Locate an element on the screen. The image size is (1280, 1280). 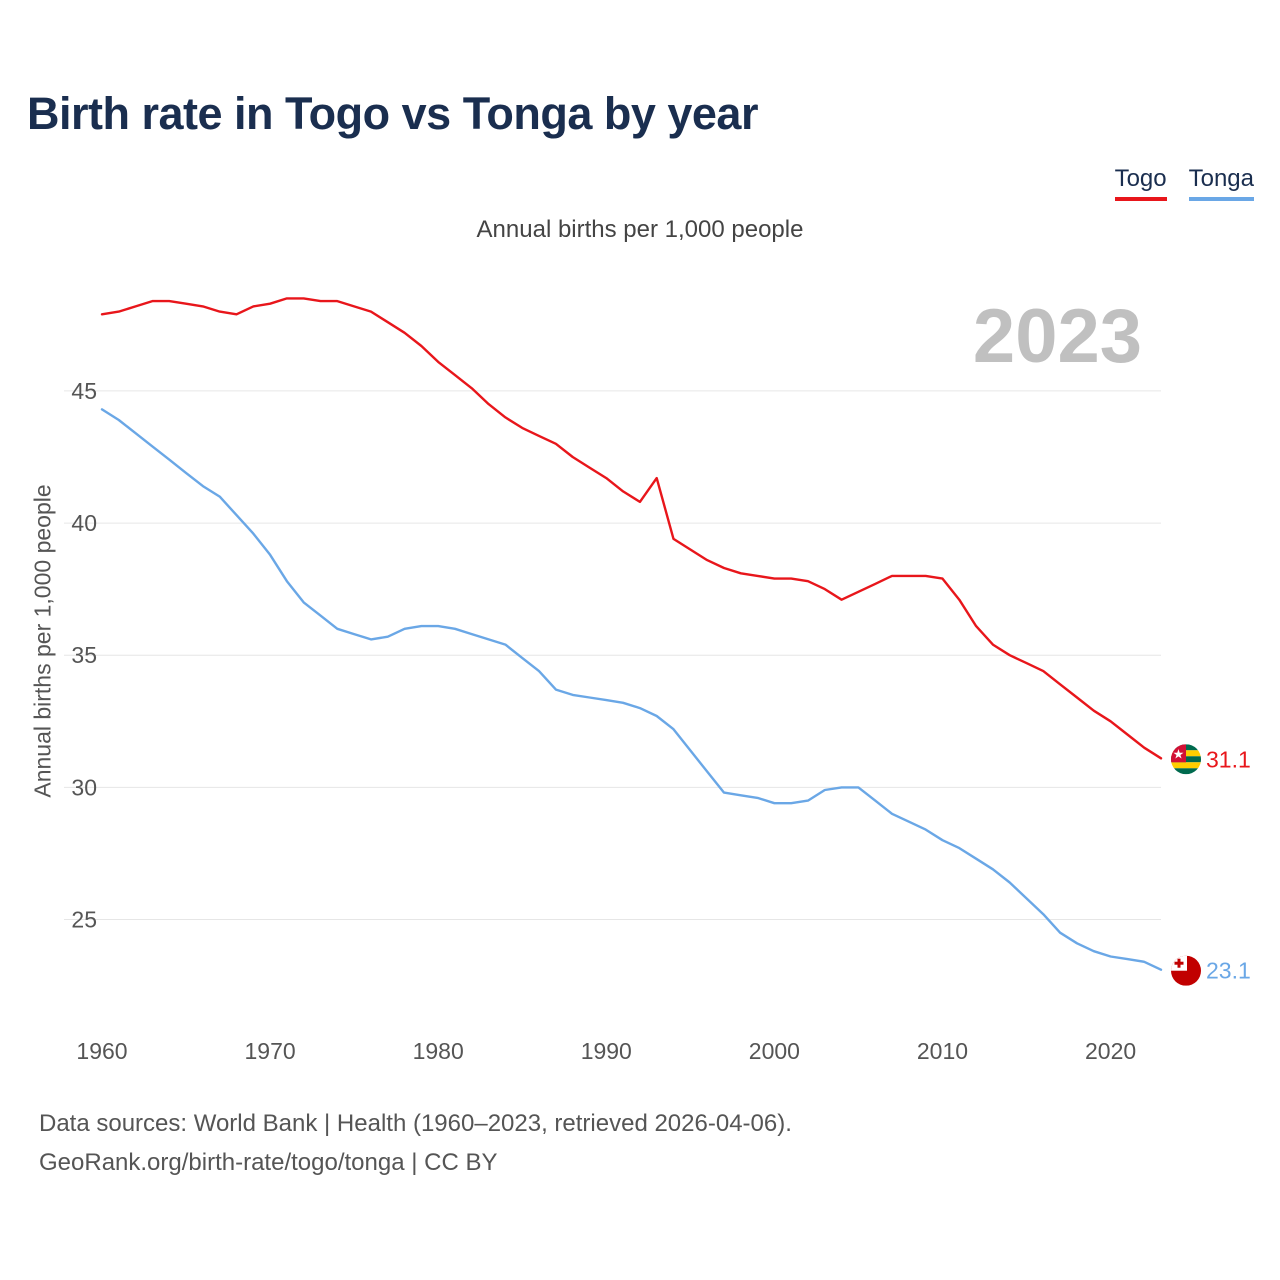
y-axis-ticks: 25 30 35 40 45 is located at coordinates (84, 655).